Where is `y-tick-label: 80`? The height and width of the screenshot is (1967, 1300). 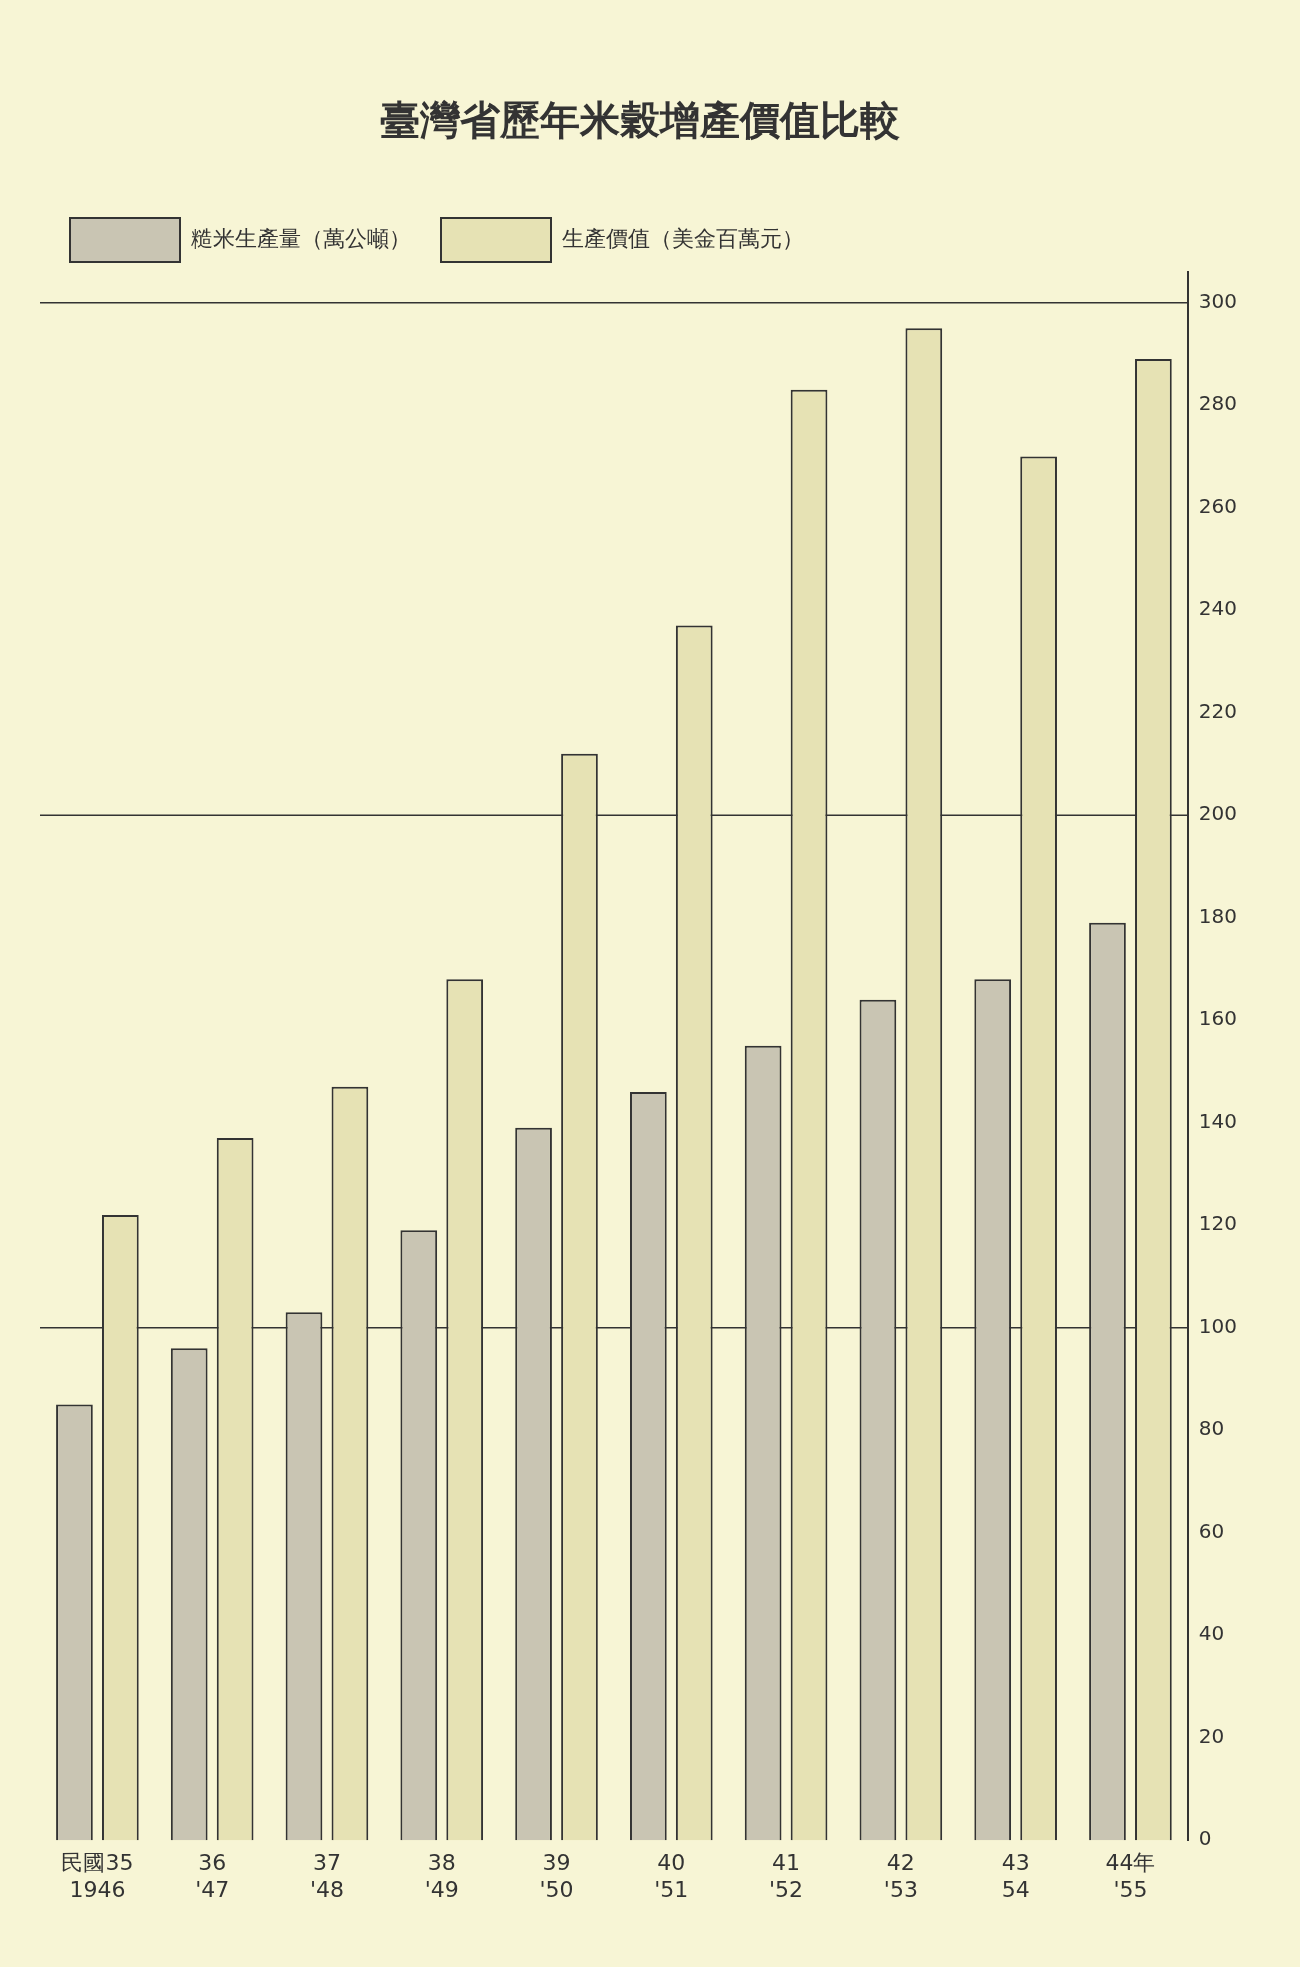
y-tick-label: 80 is located at coordinates (1211, 1428).